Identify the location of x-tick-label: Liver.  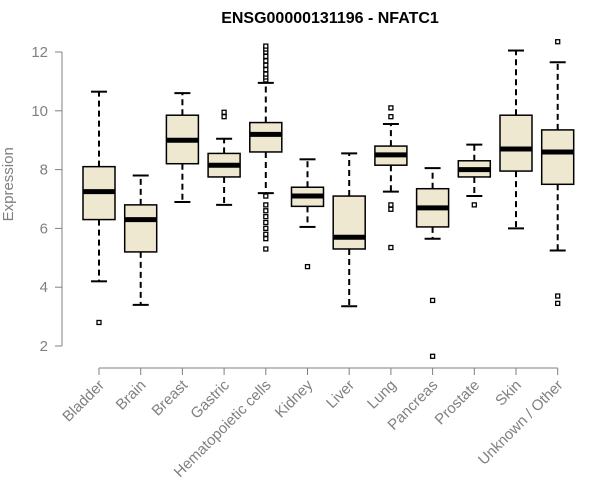
(340, 394).